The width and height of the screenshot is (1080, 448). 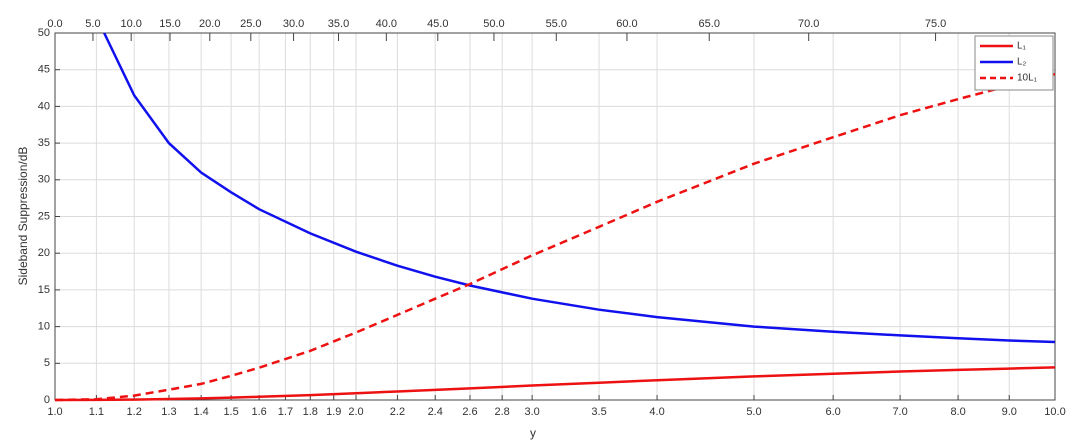 What do you see at coordinates (168, 412) in the screenshot?
I see `x-tick-label: 1.3` at bounding box center [168, 412].